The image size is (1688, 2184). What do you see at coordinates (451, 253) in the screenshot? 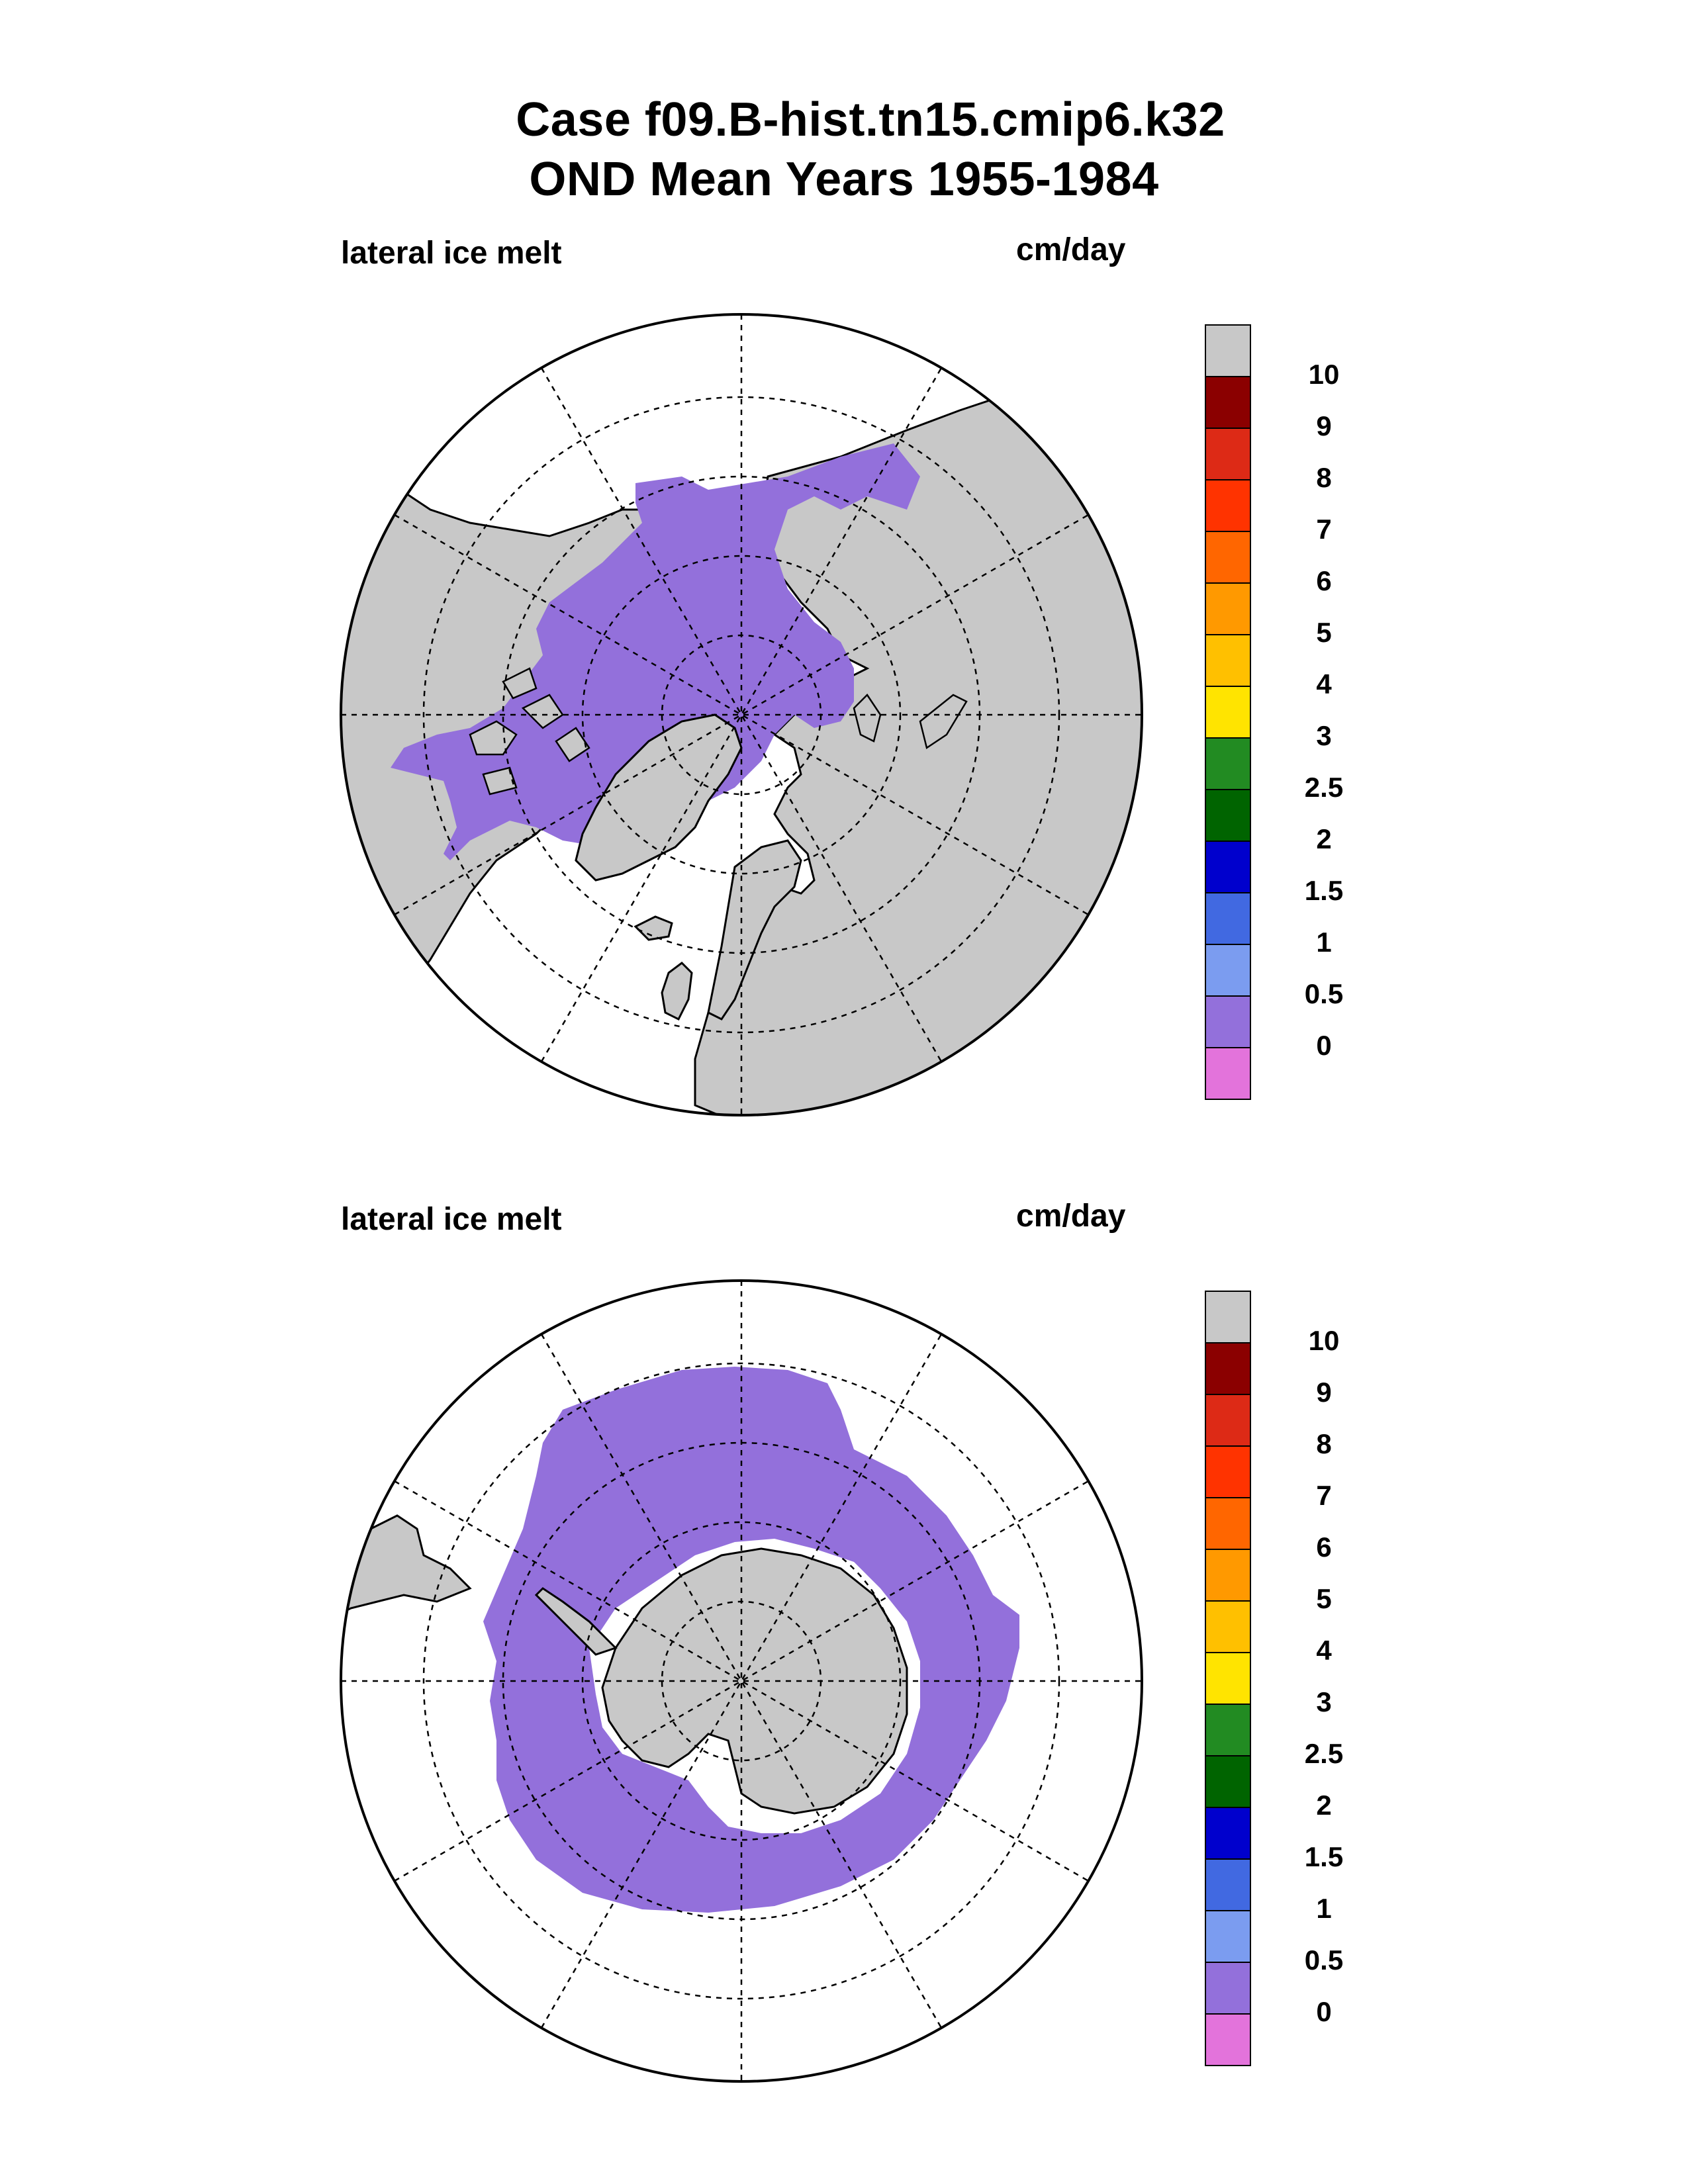
I see `north-variable-label: lateral ice melt` at bounding box center [451, 253].